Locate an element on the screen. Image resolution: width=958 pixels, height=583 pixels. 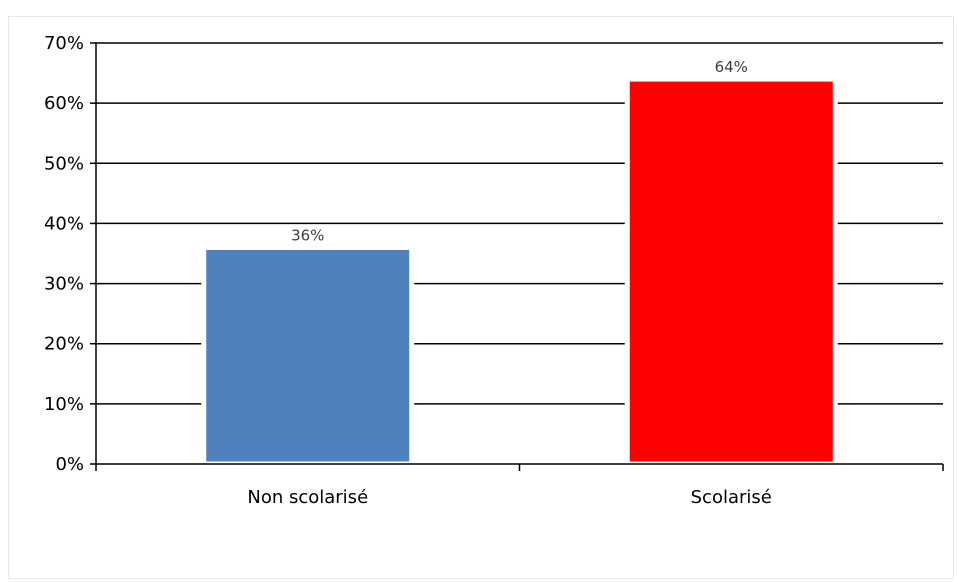
y-tick-label: 50% is located at coordinates (64, 163).